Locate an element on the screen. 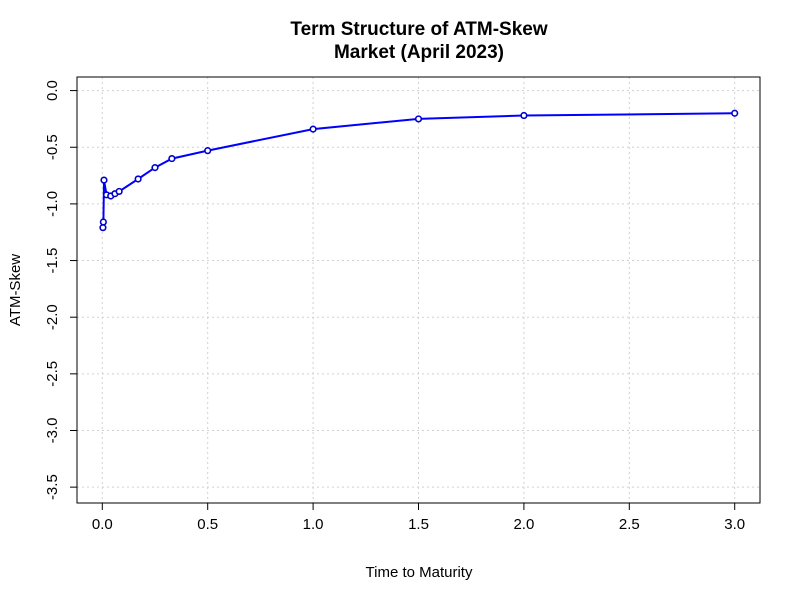  y-axis: 0.0 -0.5 -1.0 -1.5 -2.0 -2.5 -3.0 -3.5 is located at coordinates (60, 290).